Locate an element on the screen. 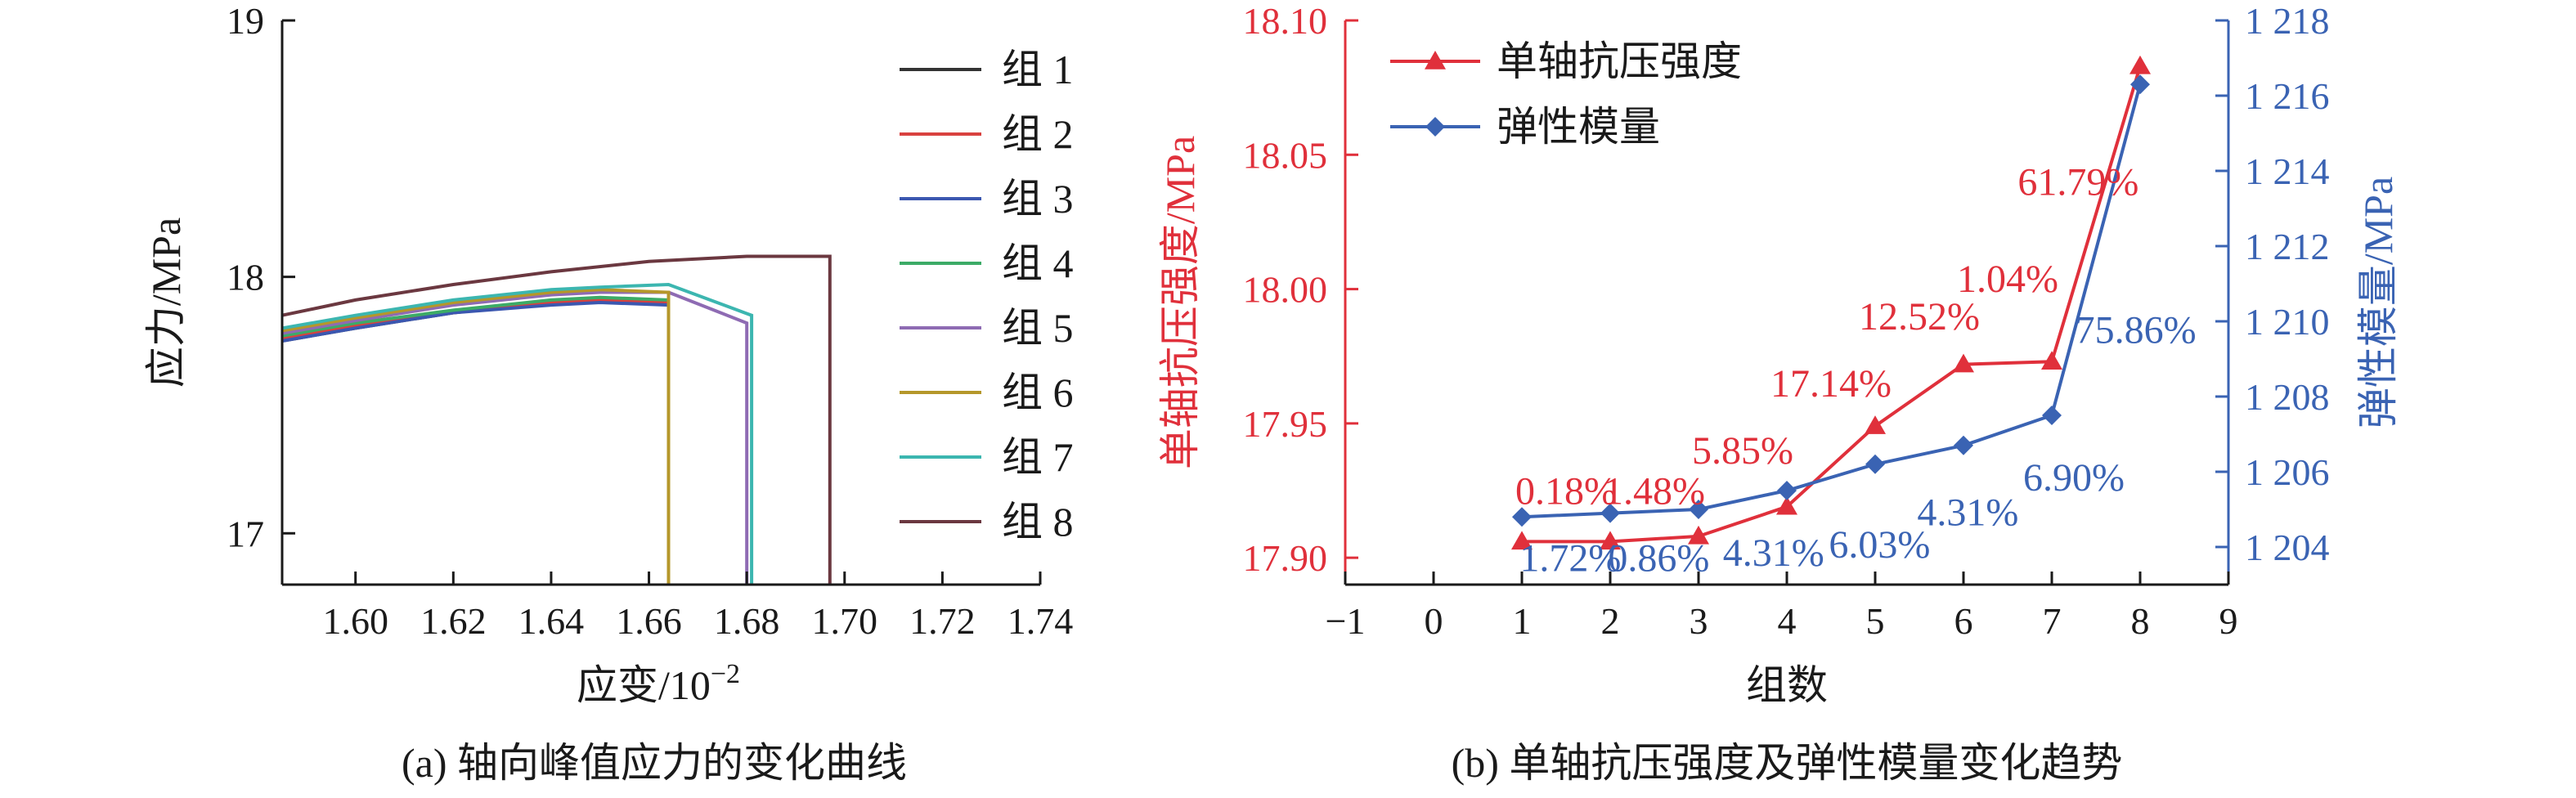 The width and height of the screenshot is (2576, 798). right-y-tick-label: 1 214 is located at coordinates (2287, 171).